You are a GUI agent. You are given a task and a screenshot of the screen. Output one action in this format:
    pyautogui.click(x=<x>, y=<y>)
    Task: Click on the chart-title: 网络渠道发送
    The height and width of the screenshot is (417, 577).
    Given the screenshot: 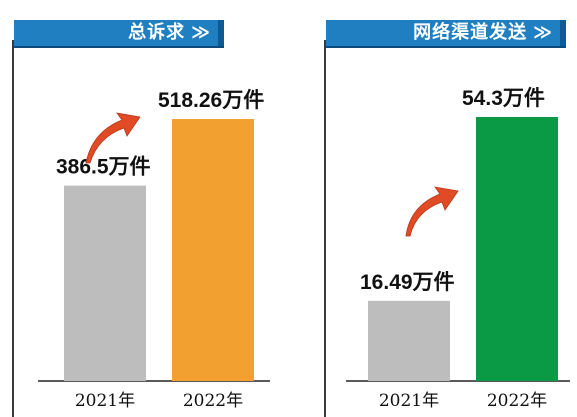 What is the action you would take?
    pyautogui.click(x=470, y=32)
    